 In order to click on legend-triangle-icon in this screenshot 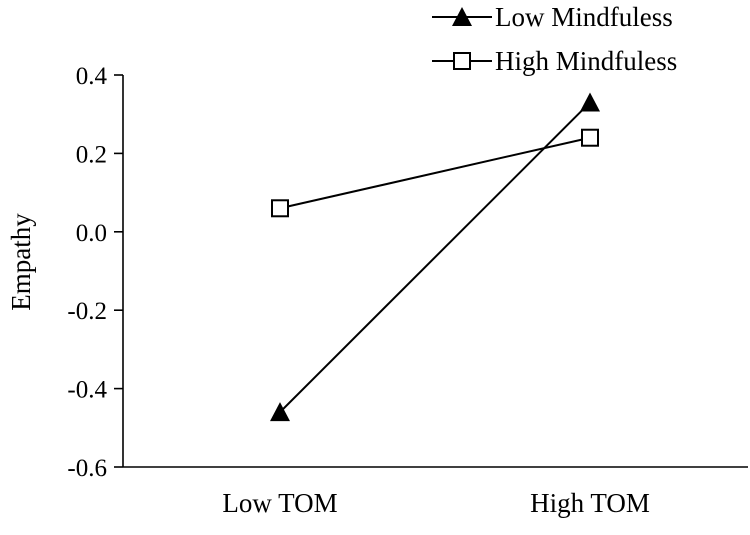, I will do `click(462, 16)`.